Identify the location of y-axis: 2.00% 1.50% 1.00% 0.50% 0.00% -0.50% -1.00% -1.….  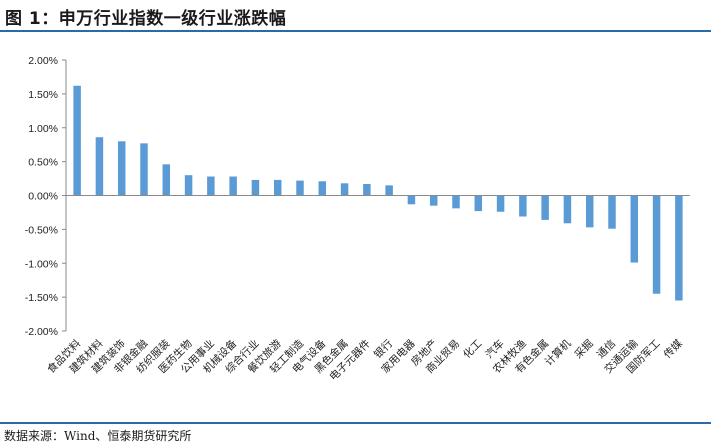
(46, 196).